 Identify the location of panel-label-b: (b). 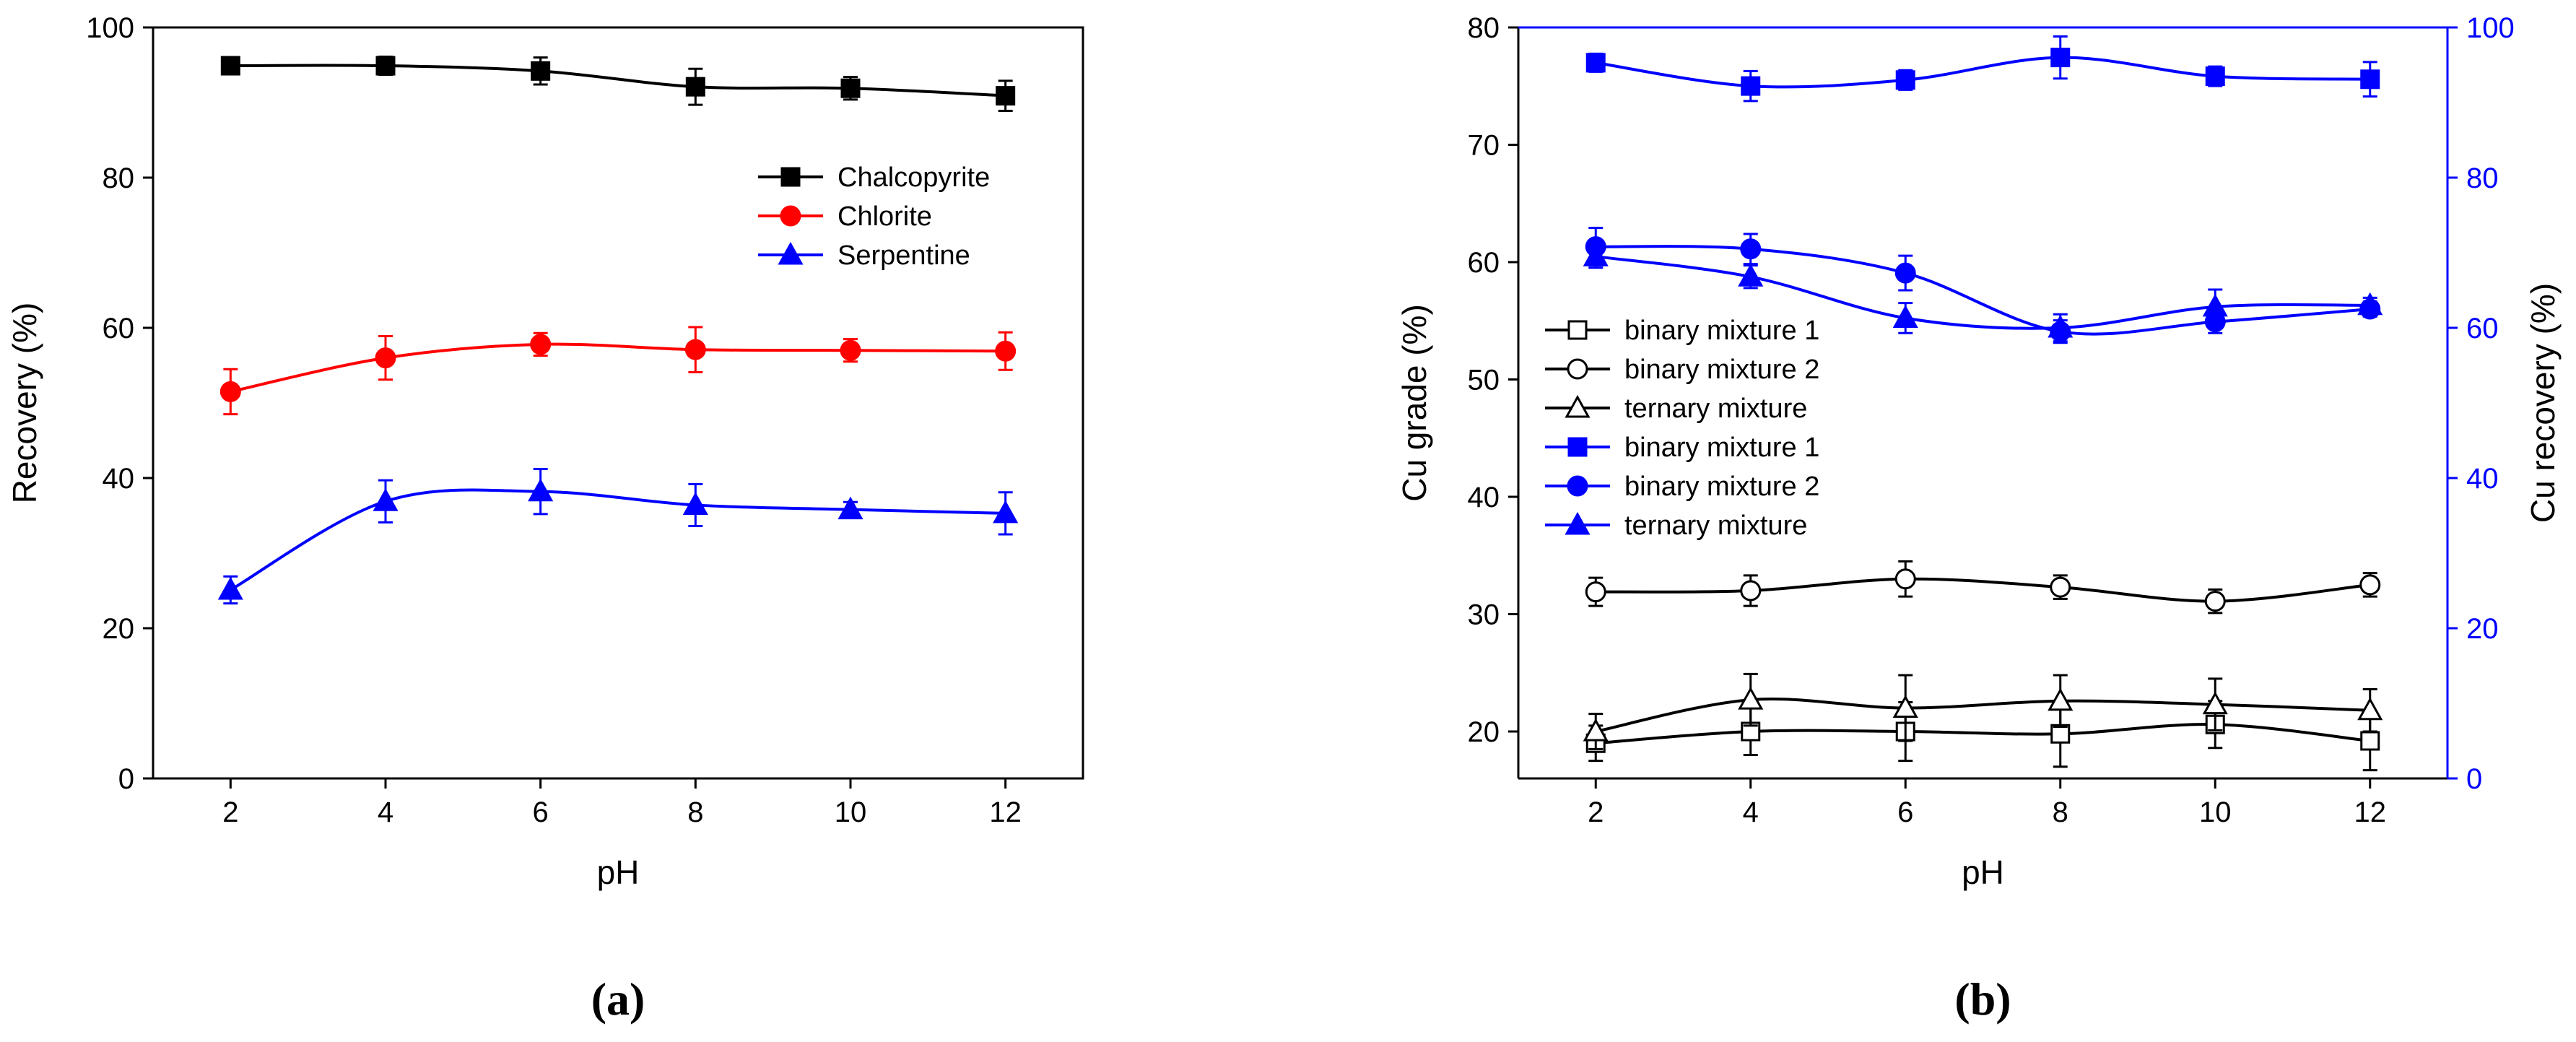
(1982, 999).